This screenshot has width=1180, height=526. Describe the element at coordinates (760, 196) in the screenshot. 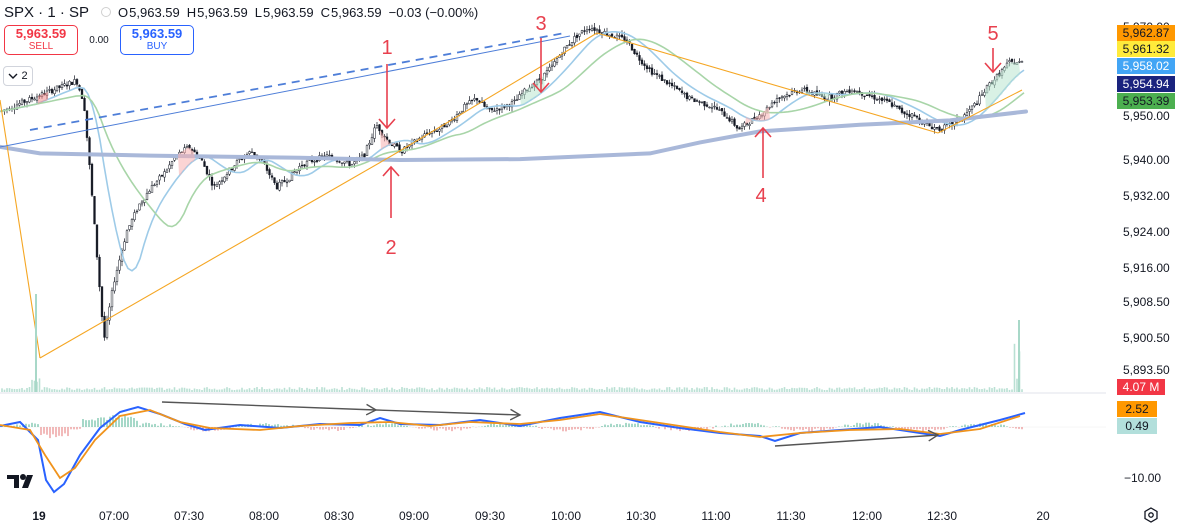

I see `annotation-label: 4` at that location.